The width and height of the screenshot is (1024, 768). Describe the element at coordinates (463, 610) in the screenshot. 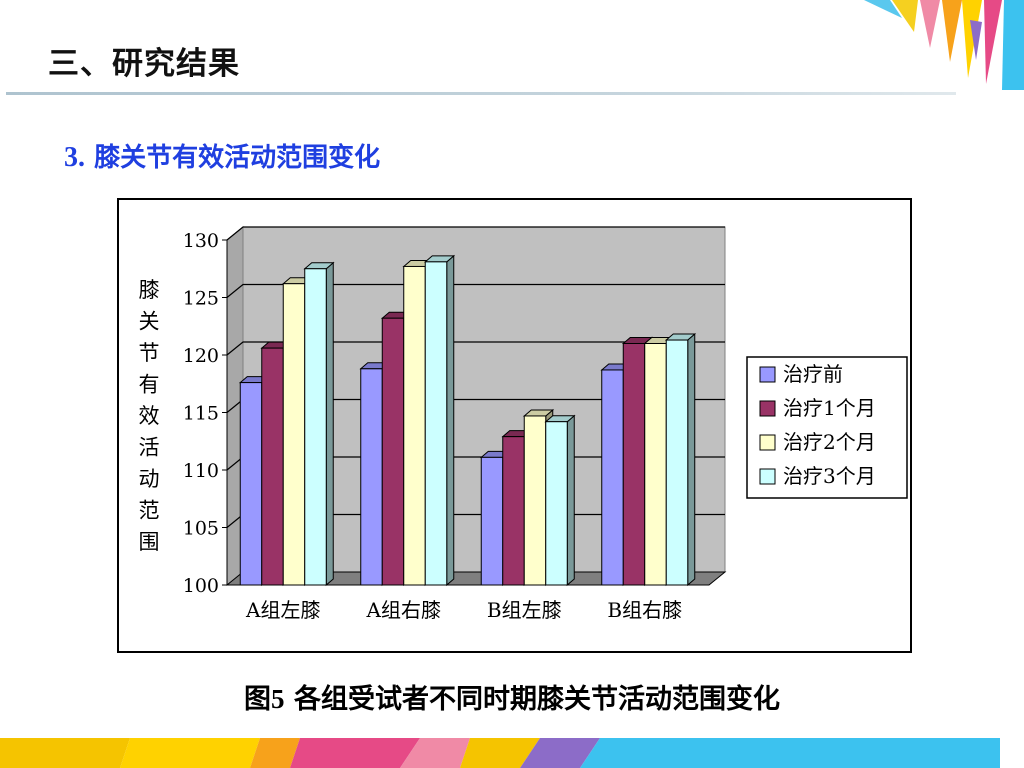

I see `x-axis: A组左膝 A组右膝 B组左膝 B组右膝` at that location.